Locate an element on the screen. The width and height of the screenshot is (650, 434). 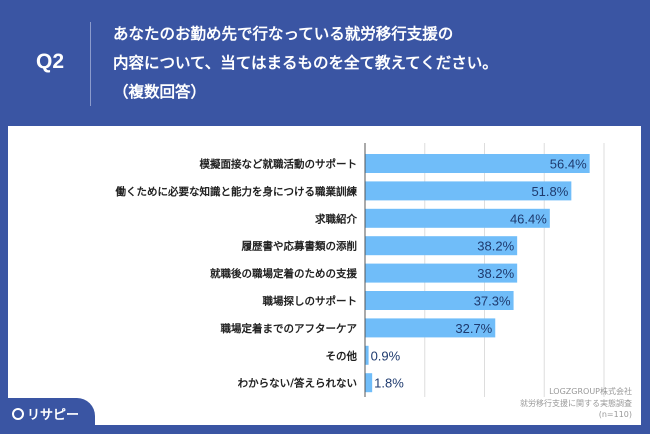
category-label: その他 is located at coordinates (342, 355).